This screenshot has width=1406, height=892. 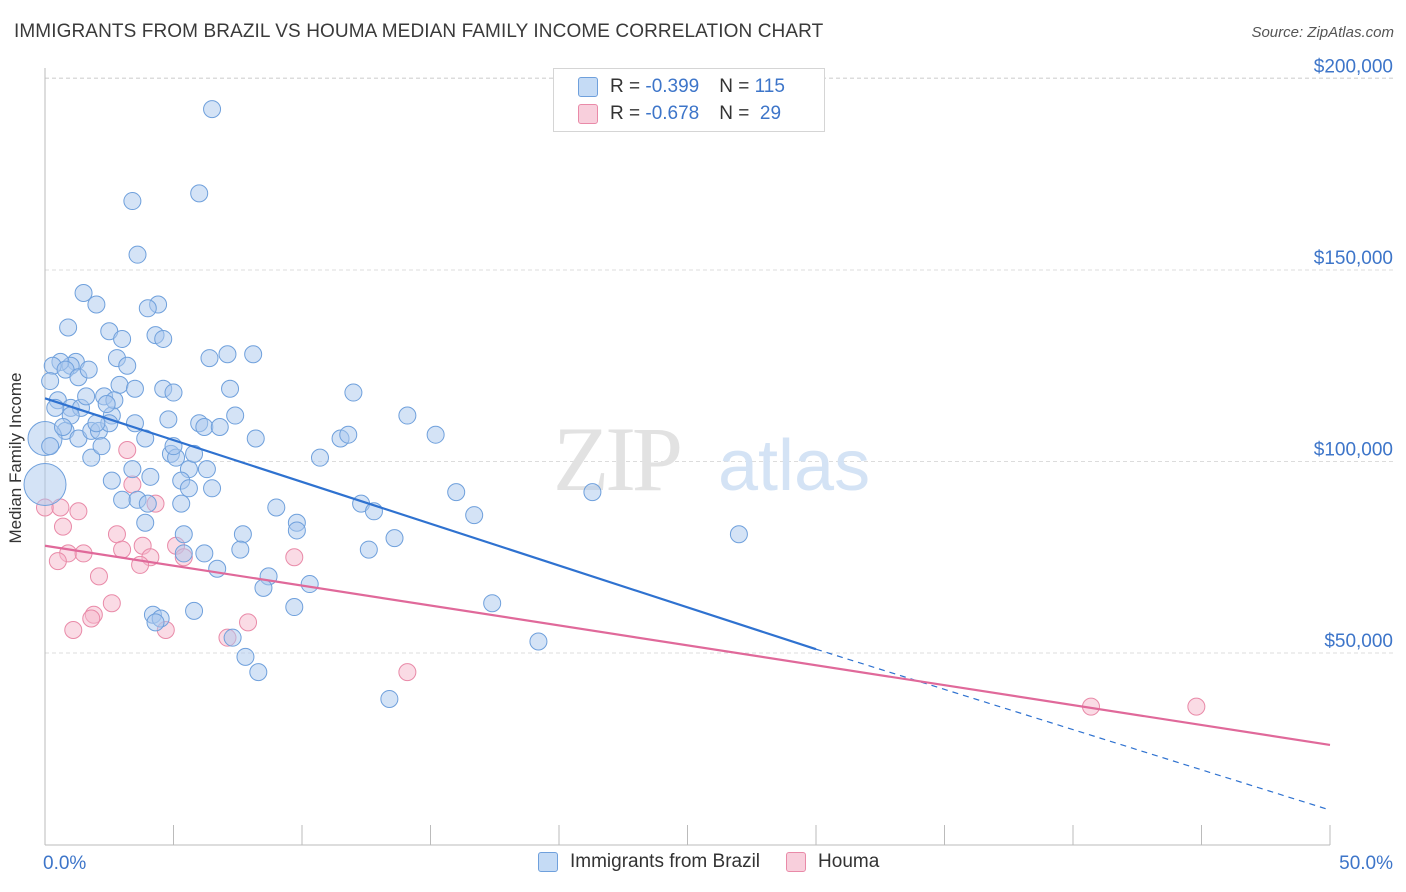 What do you see at coordinates (1322, 32) in the screenshot?
I see `chart-source: Source: ZipAtlas.com` at bounding box center [1322, 32].